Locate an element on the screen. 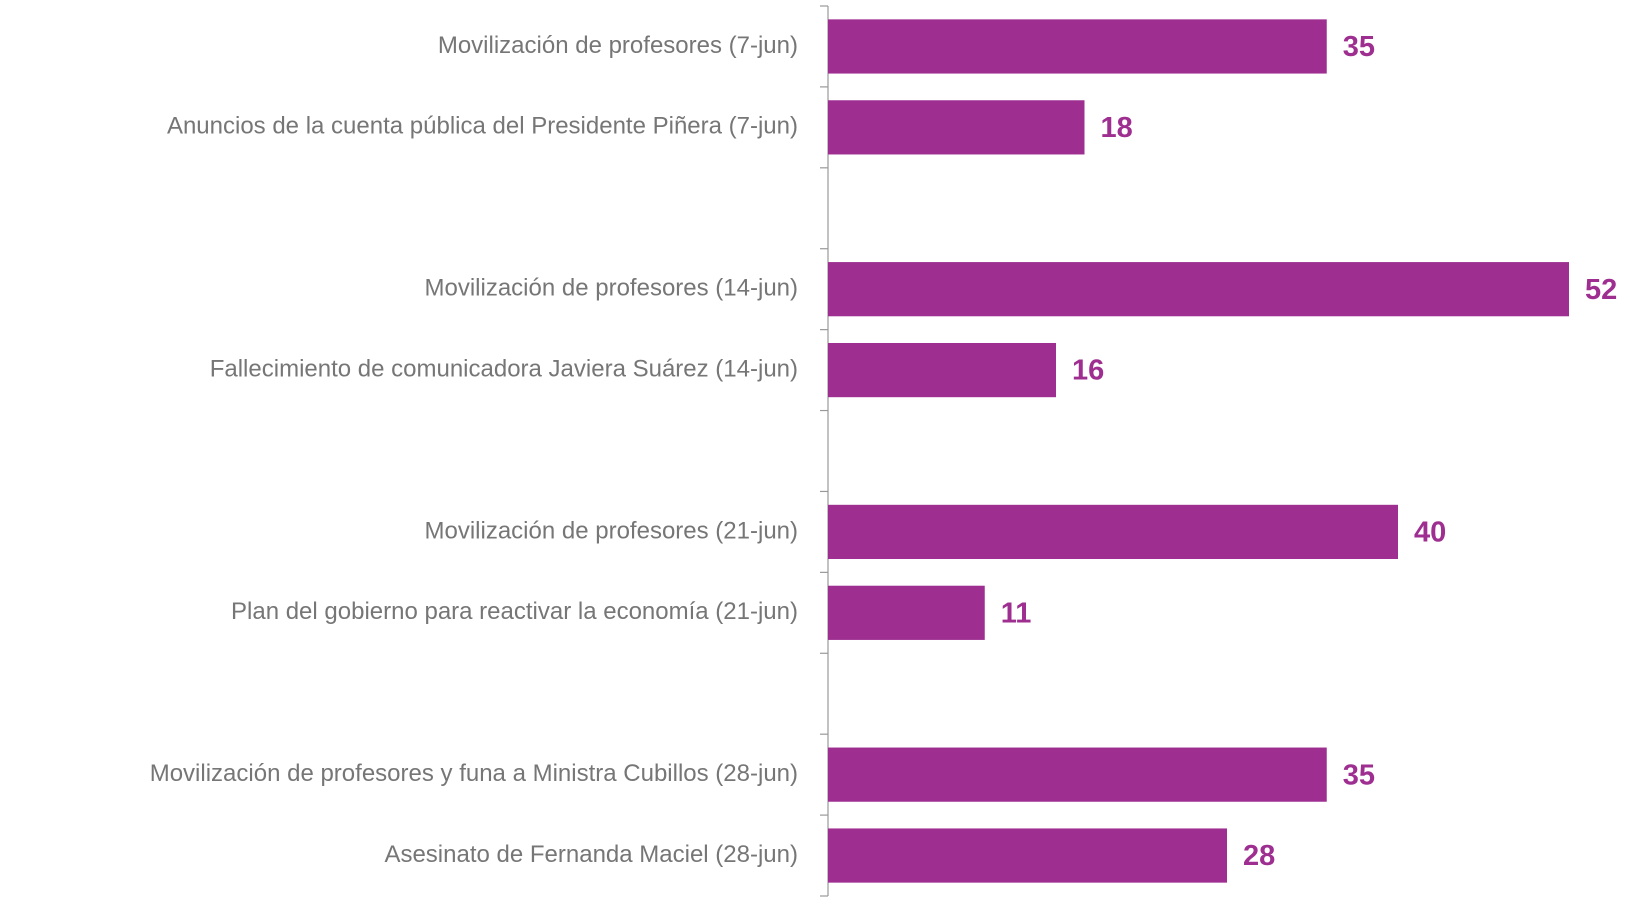  category-label: Asesinato de Fernanda Maciel (28-jun) is located at coordinates (591, 854).